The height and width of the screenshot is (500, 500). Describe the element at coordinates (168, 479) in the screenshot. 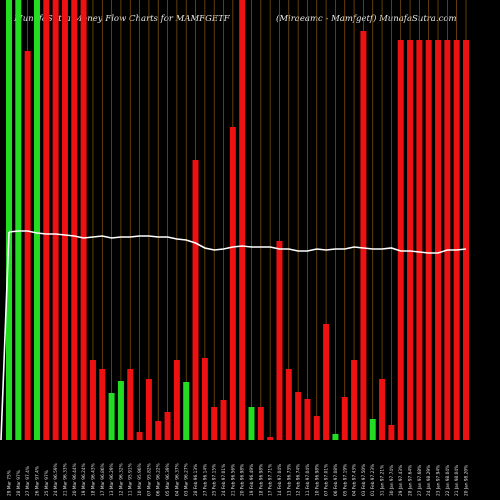

I see `x-tick-label: 05 Mar 96.39%` at that location.